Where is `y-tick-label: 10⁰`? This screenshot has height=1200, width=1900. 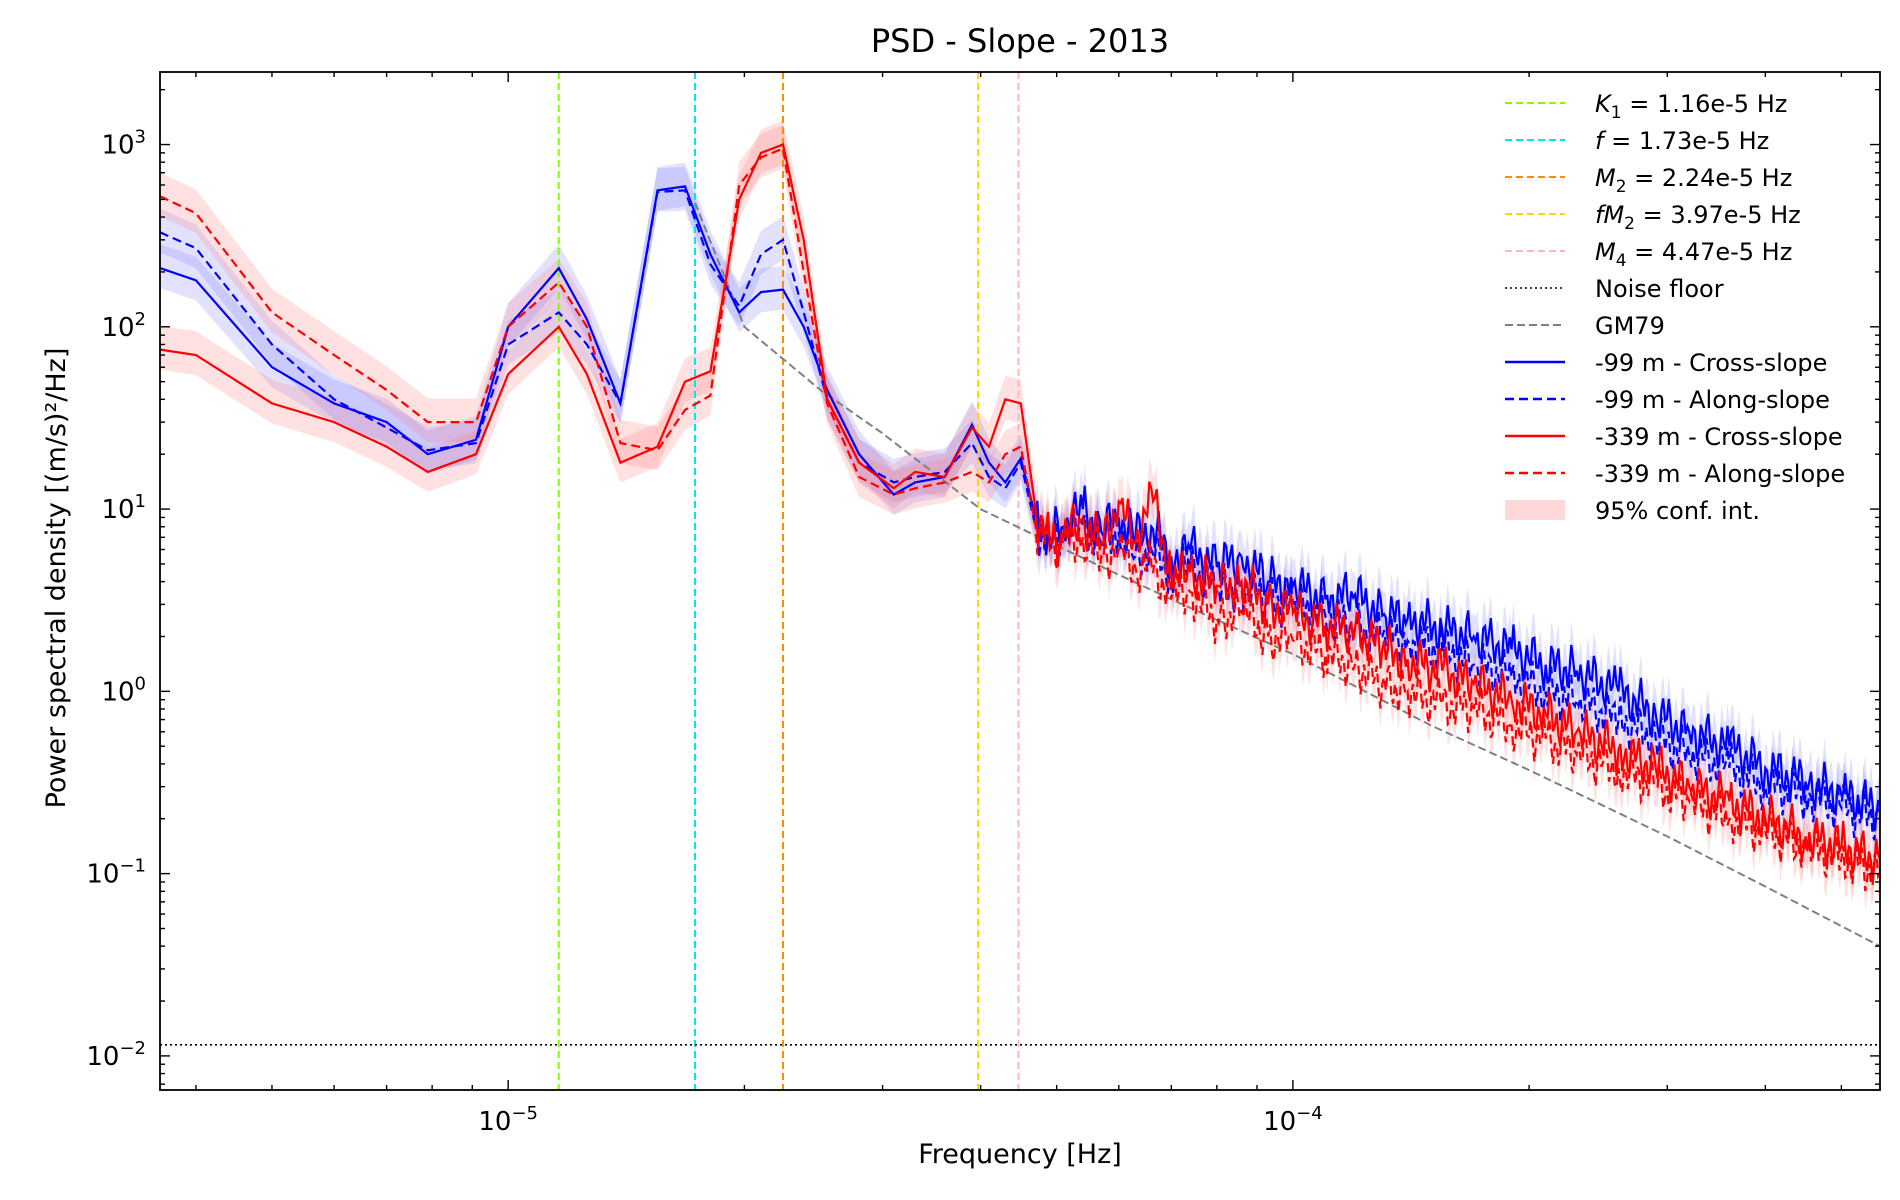 y-tick-label: 10⁰ is located at coordinates (123, 690).